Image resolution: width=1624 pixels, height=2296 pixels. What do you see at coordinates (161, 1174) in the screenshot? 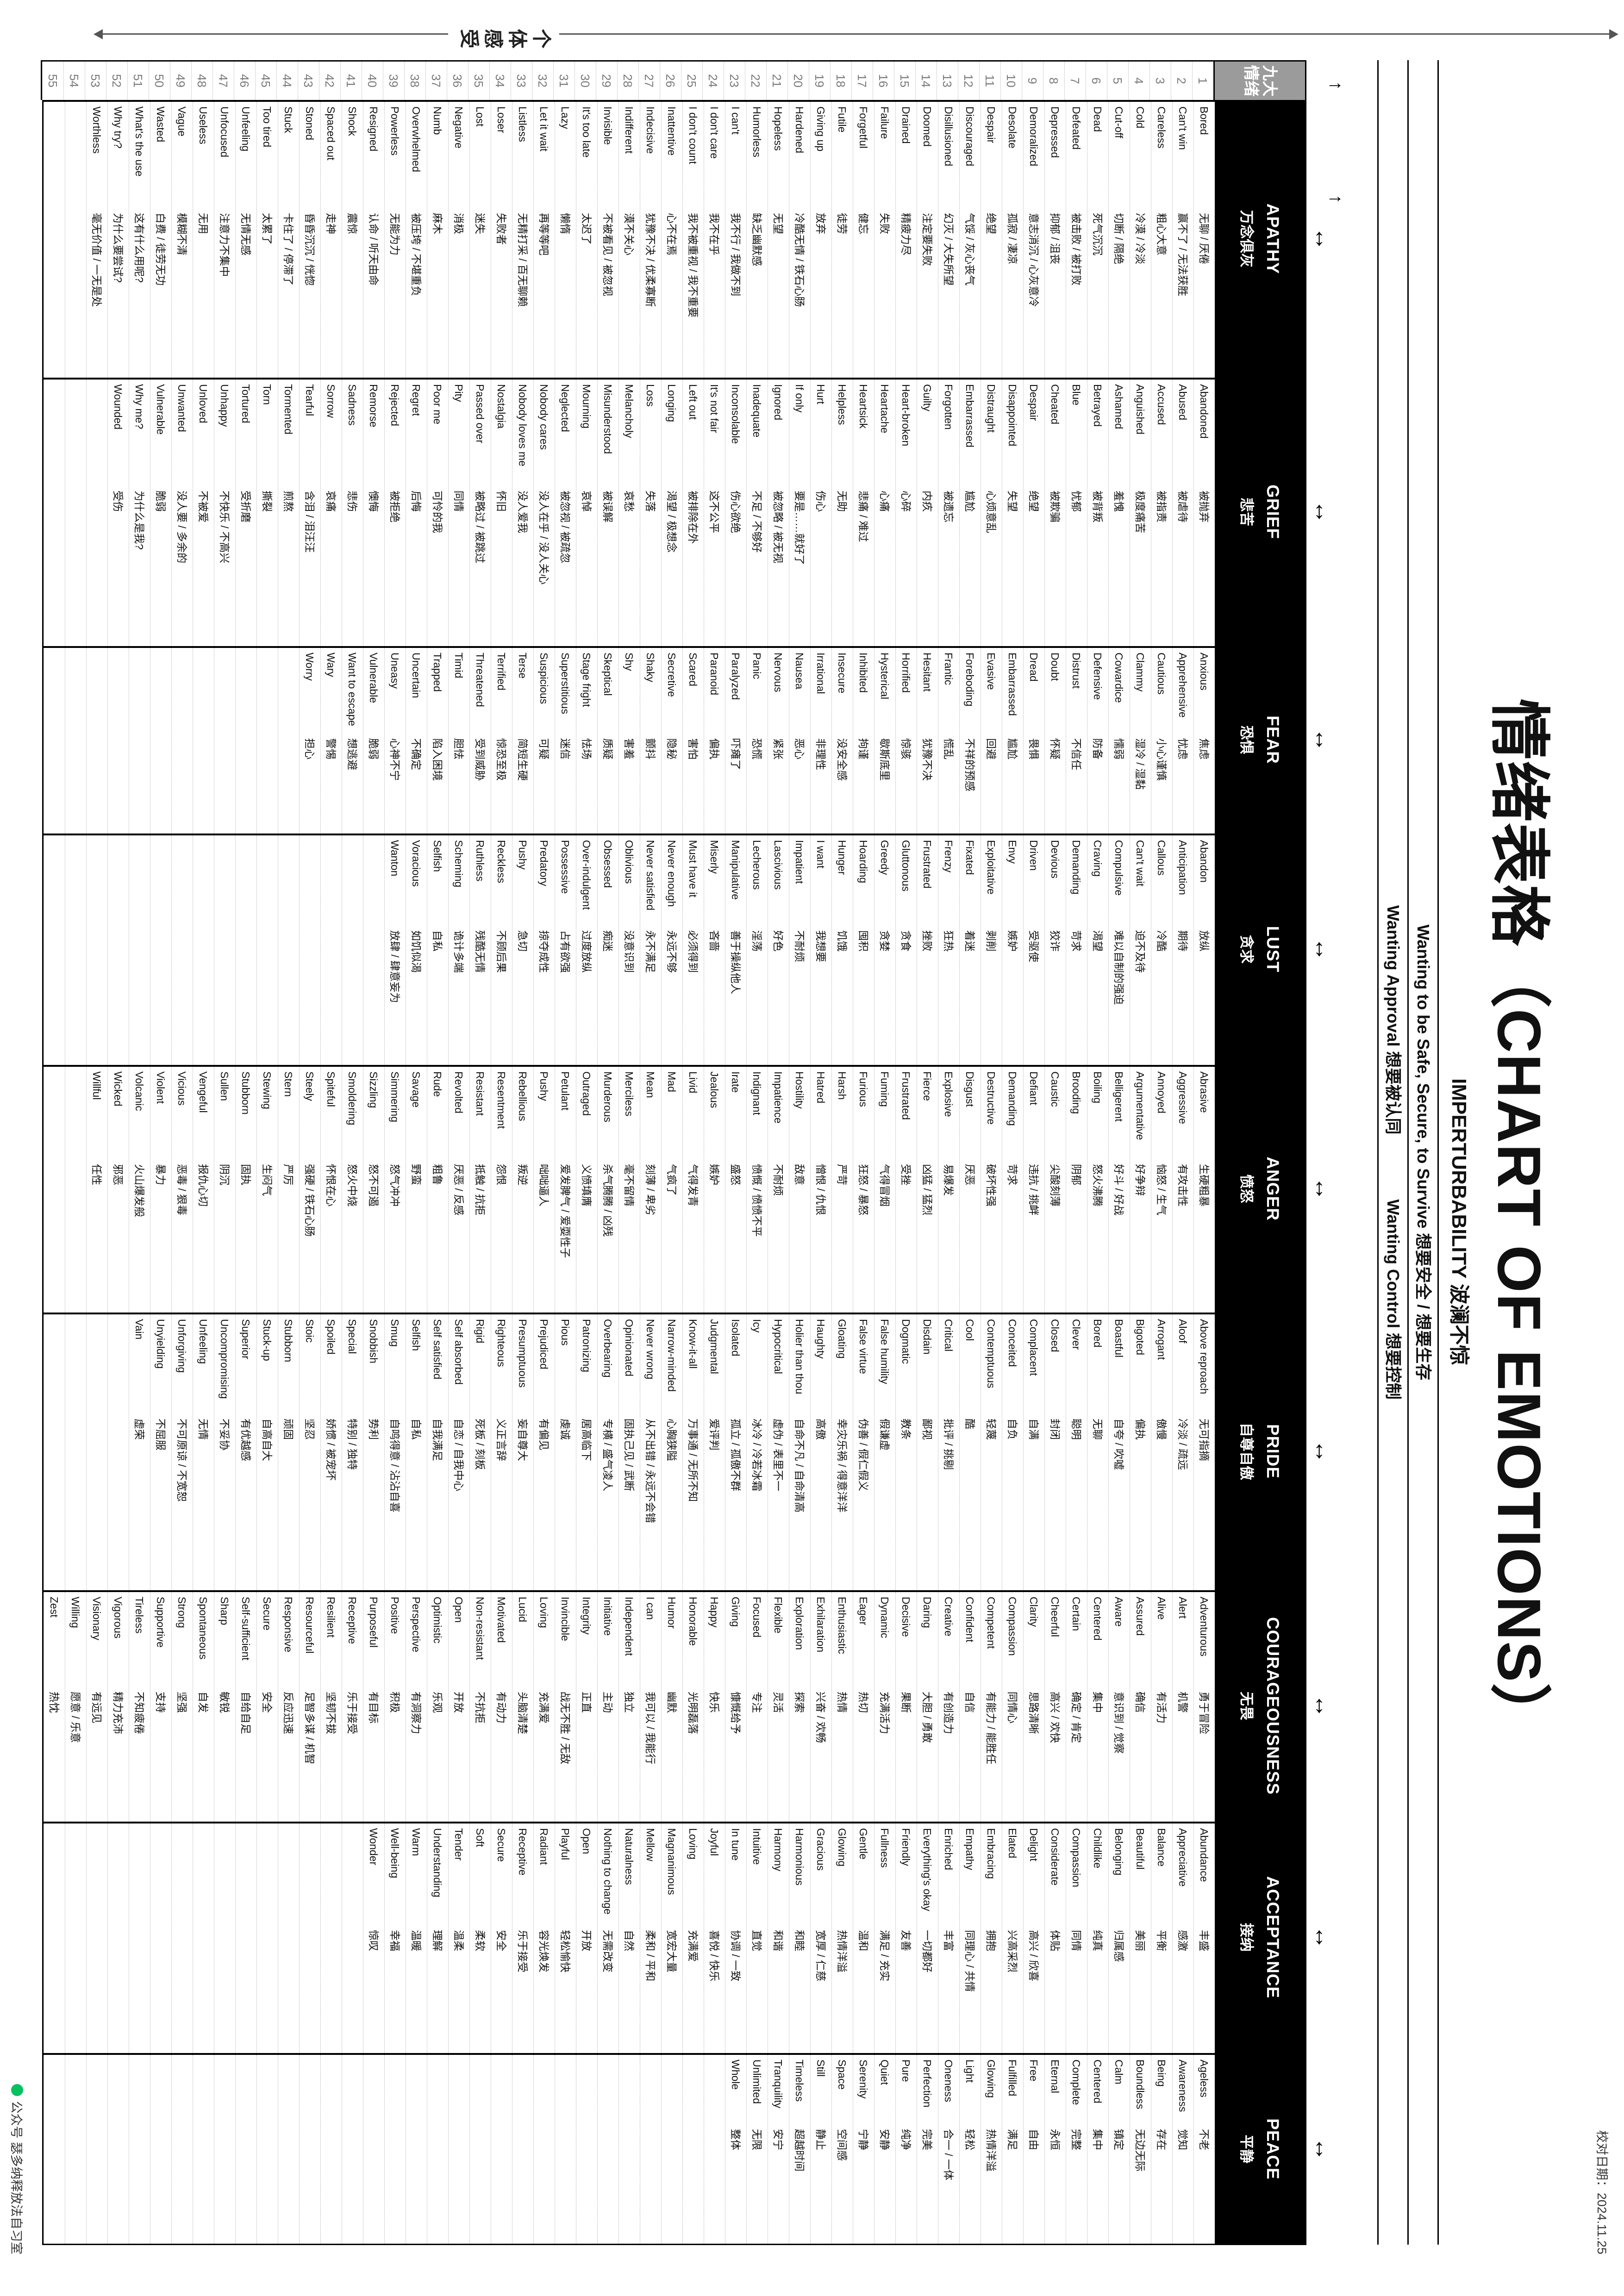
I see `emotion-zh: 暴力` at bounding box center [161, 1174].